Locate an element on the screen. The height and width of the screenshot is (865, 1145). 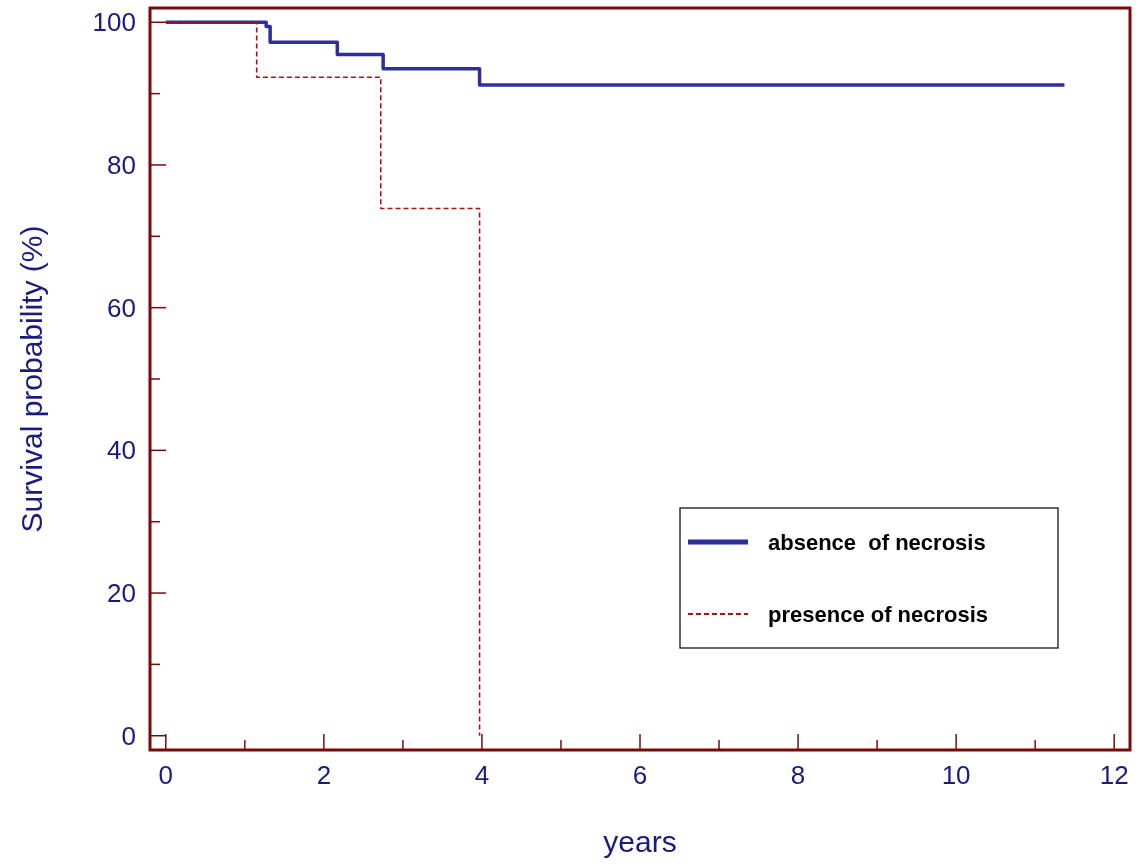
x-tick-label: 8 is located at coordinates (798, 775).